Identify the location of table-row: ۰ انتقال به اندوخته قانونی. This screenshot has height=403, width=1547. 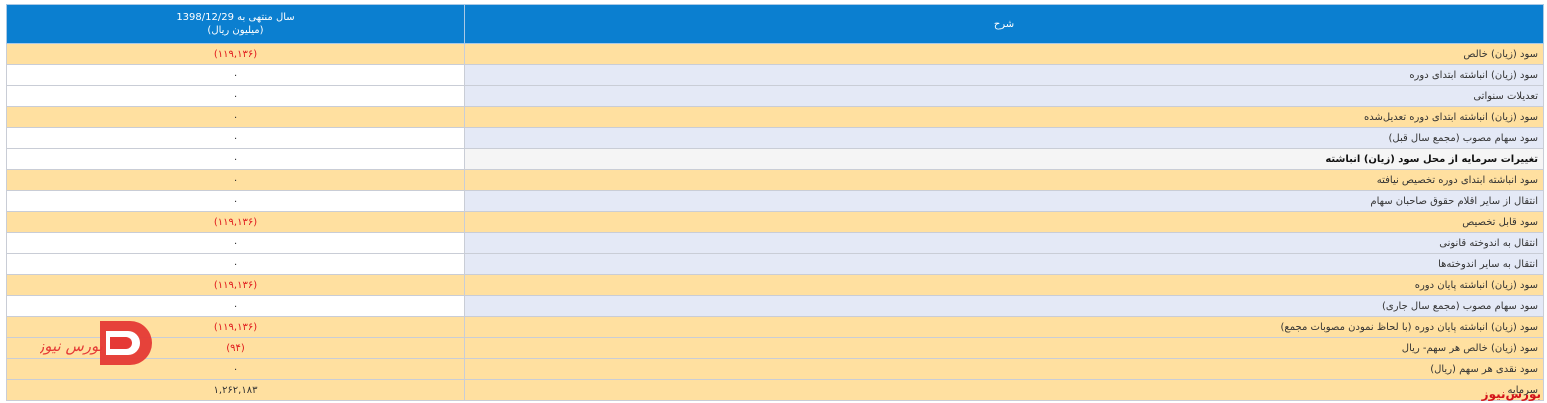
(775, 243).